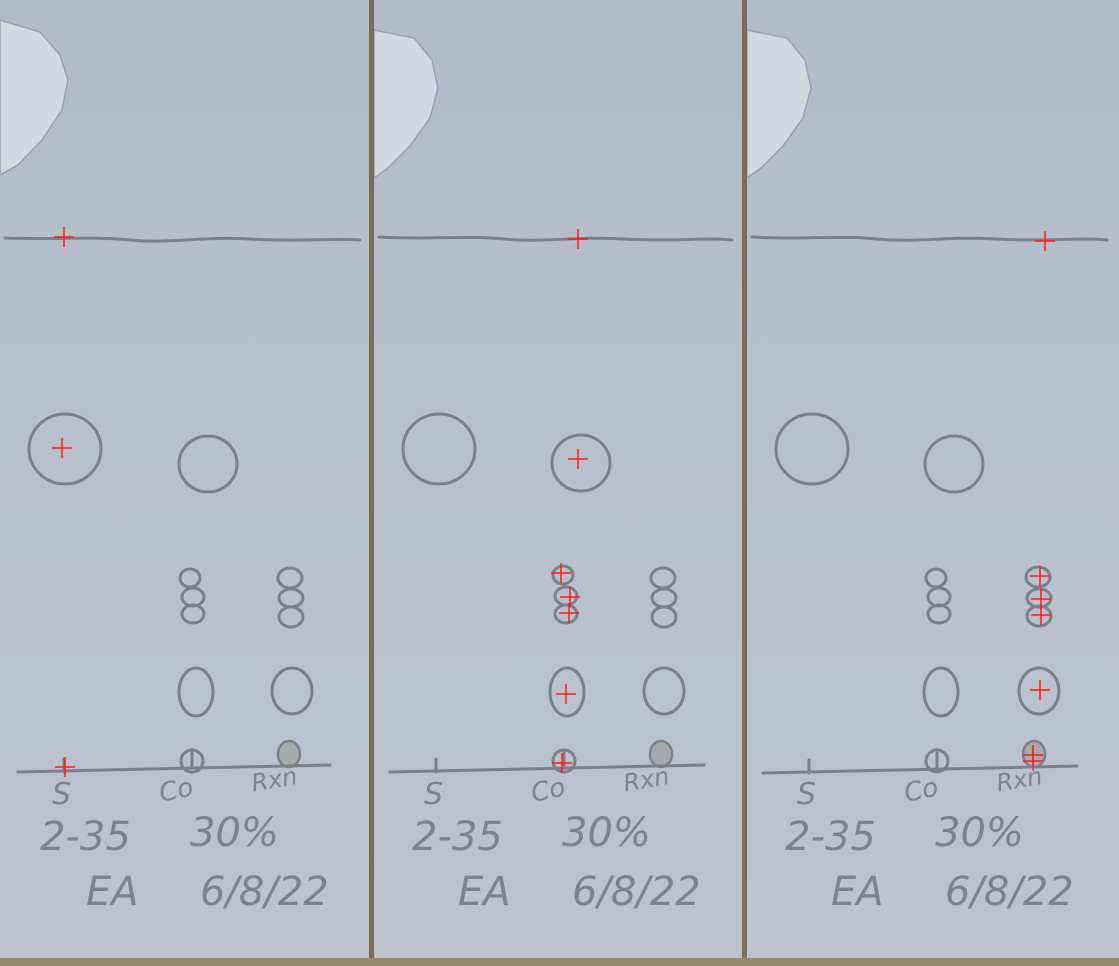 The width and height of the screenshot is (1119, 966). What do you see at coordinates (559, 962) in the screenshot?
I see `backing-strip` at bounding box center [559, 962].